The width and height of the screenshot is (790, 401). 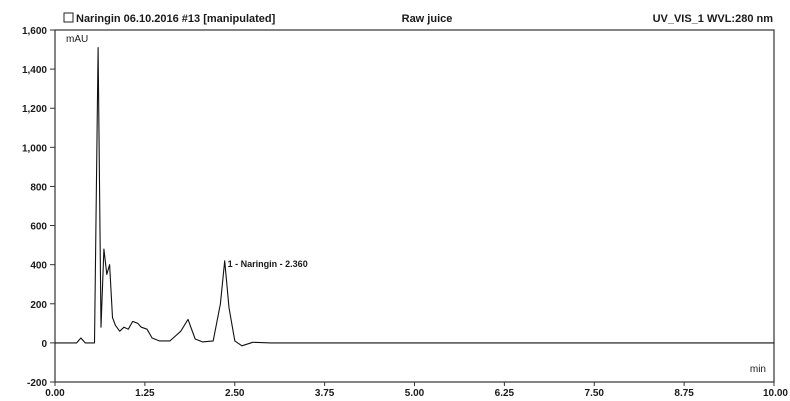 I want to click on y-tick-label: 200, so click(x=38, y=305).